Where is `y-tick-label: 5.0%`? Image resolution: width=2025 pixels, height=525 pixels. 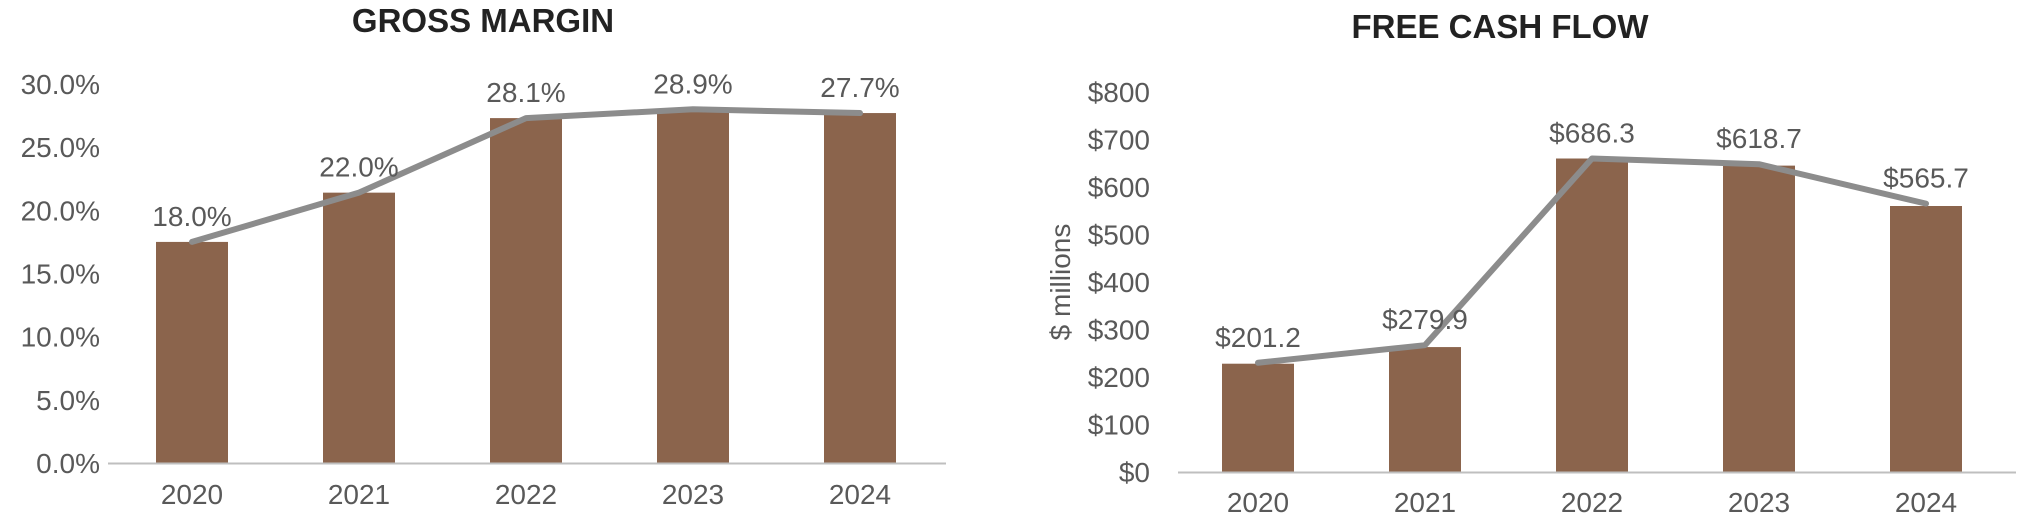 y-tick-label: 5.0% is located at coordinates (68, 400).